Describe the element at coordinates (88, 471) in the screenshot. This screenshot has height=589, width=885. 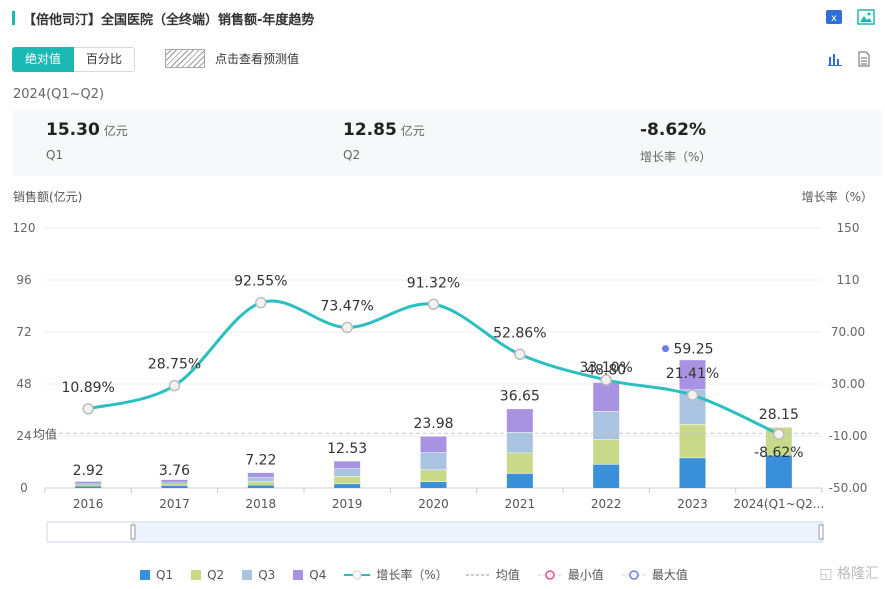
I see `total-label: 2.92` at that location.